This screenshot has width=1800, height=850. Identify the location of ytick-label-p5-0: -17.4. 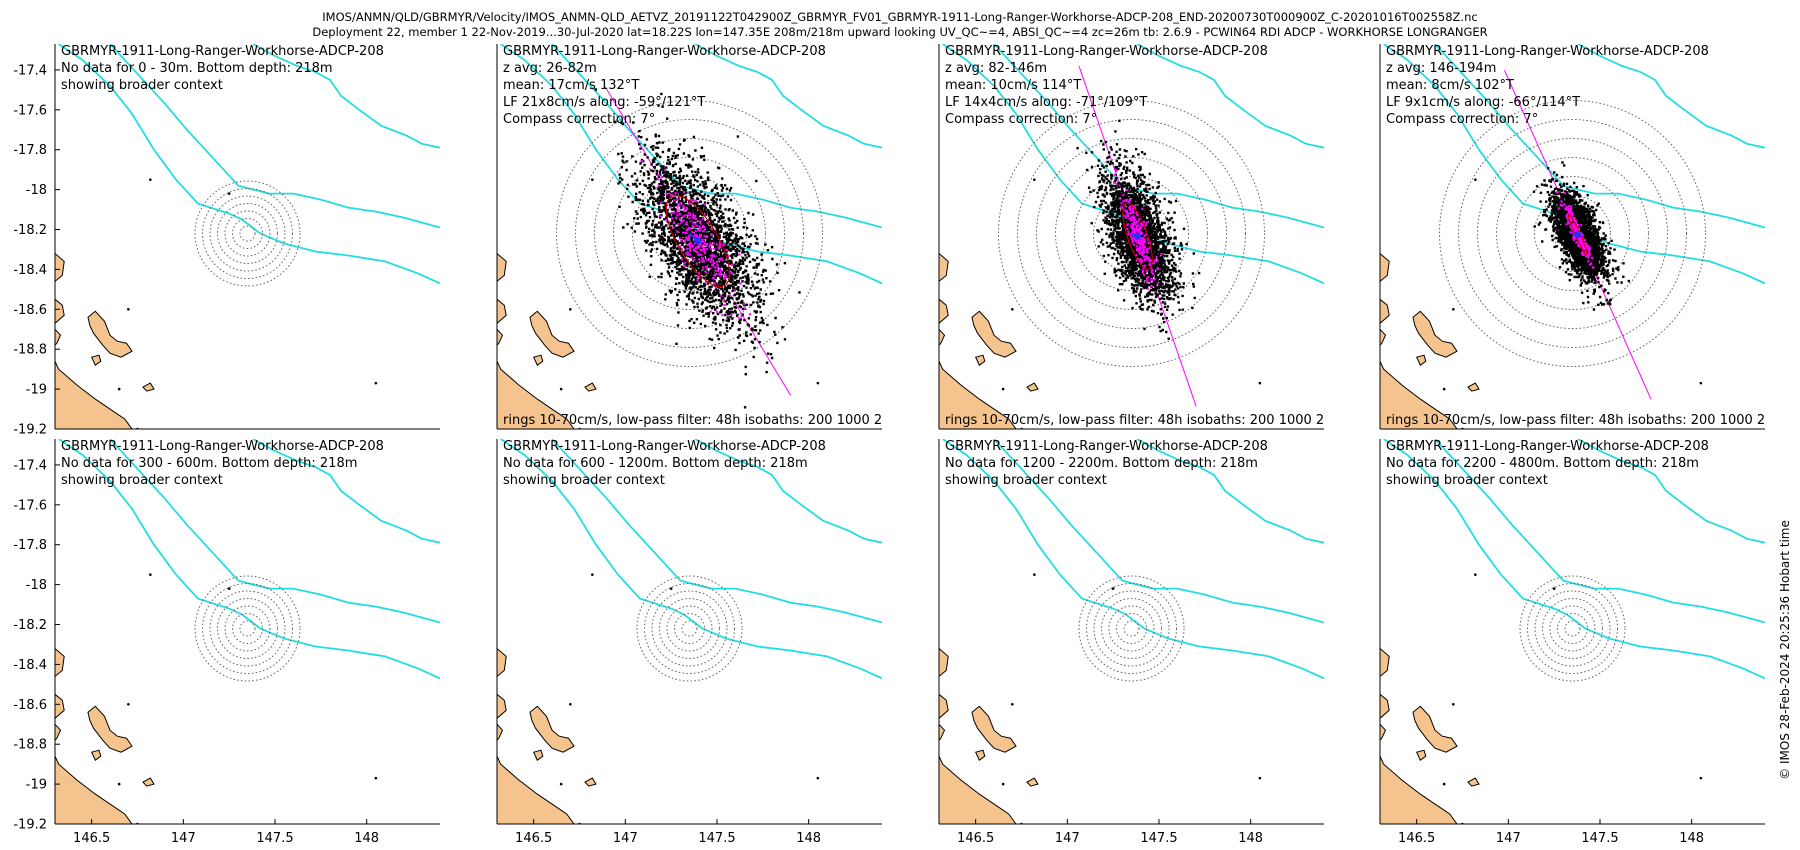
(30, 465).